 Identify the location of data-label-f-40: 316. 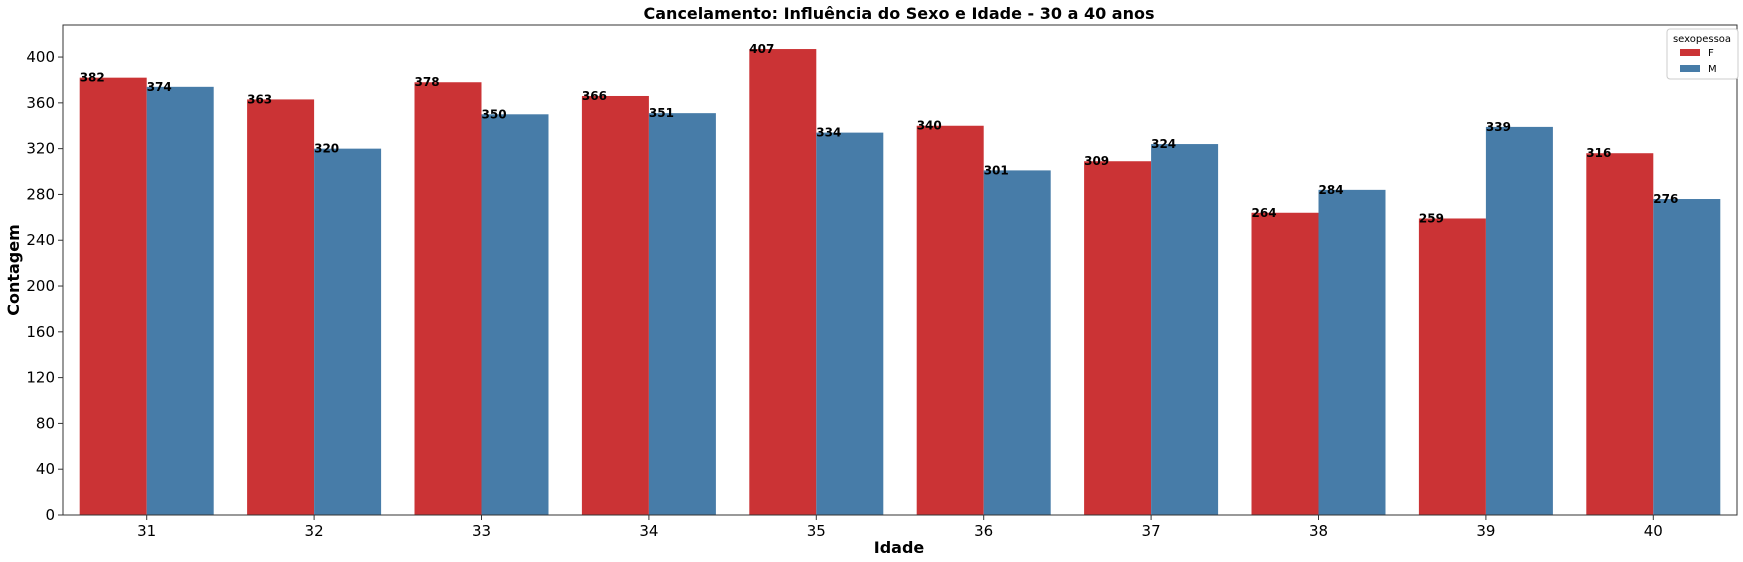
(1598, 153).